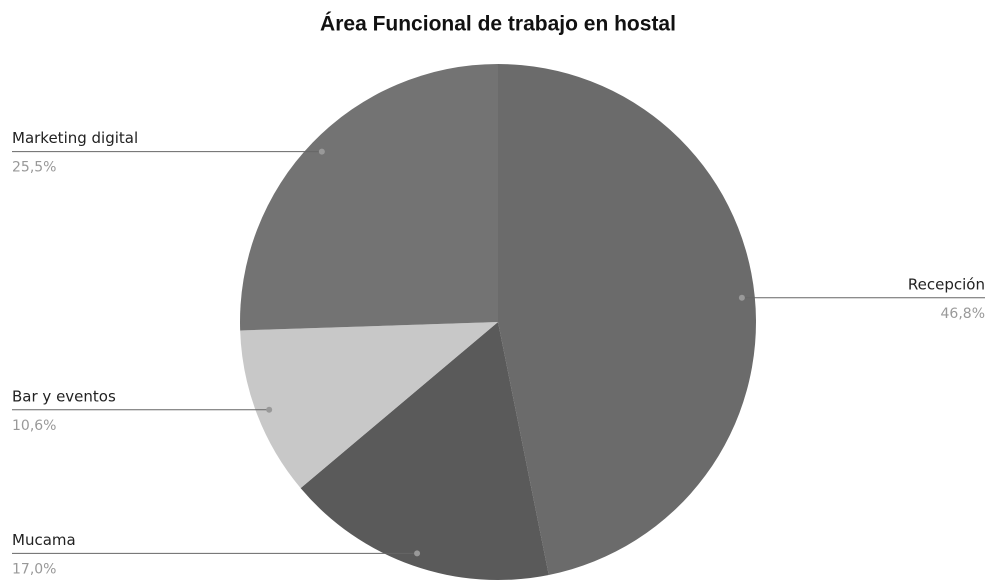 This screenshot has height=583, width=992. What do you see at coordinates (64, 396) in the screenshot?
I see `slice-label: Bar y eventos` at bounding box center [64, 396].